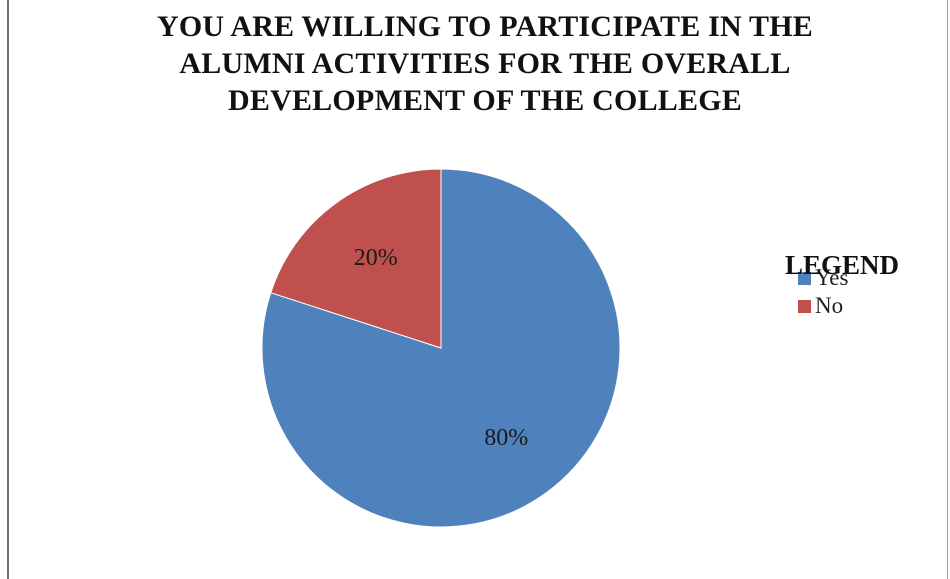 This screenshot has height=579, width=950. Describe the element at coordinates (485, 100) in the screenshot. I see `chart-title-line-3: DEVELOPMENT OF THE COLLEGE` at that location.